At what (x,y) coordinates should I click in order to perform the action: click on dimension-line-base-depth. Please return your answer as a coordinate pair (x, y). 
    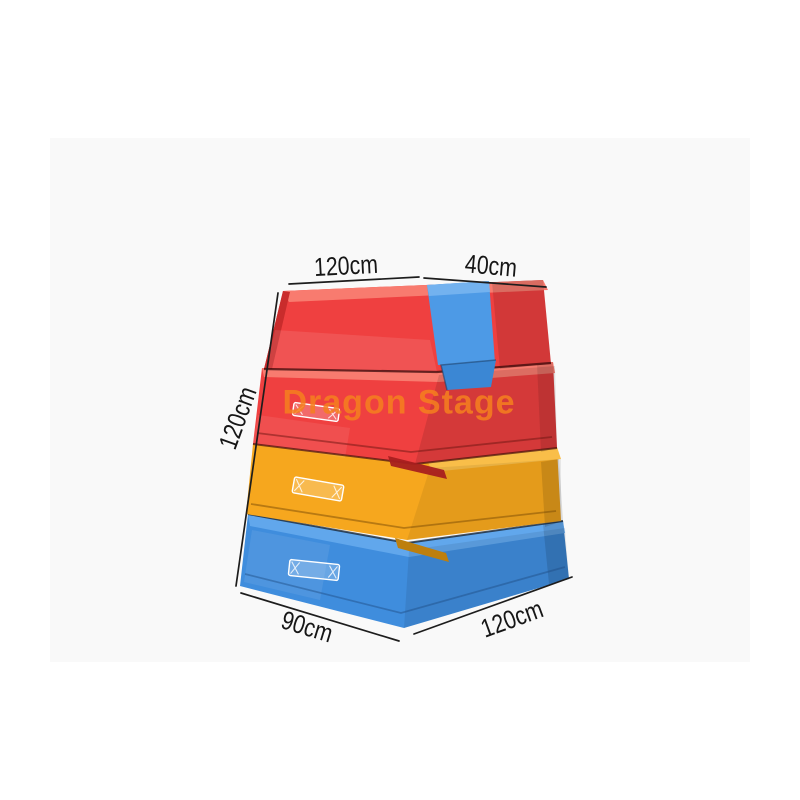
    Looking at the image, I should click on (320, 617).